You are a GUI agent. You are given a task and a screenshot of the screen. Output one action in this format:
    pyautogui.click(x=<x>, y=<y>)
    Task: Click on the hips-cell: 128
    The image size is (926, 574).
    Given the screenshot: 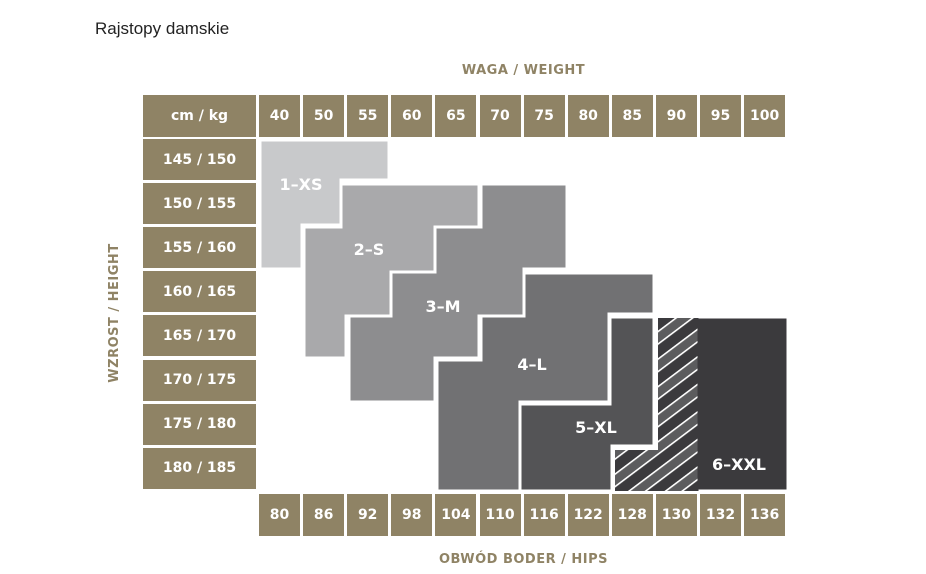 What is the action you would take?
    pyautogui.click(x=632, y=515)
    